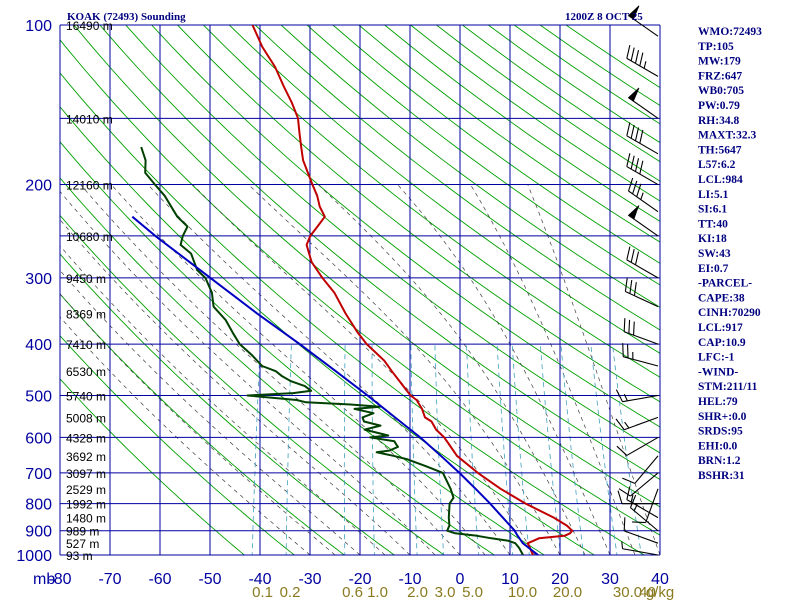  Describe the element at coordinates (86, 314) in the screenshot. I see `height-label: 8369 m` at that location.